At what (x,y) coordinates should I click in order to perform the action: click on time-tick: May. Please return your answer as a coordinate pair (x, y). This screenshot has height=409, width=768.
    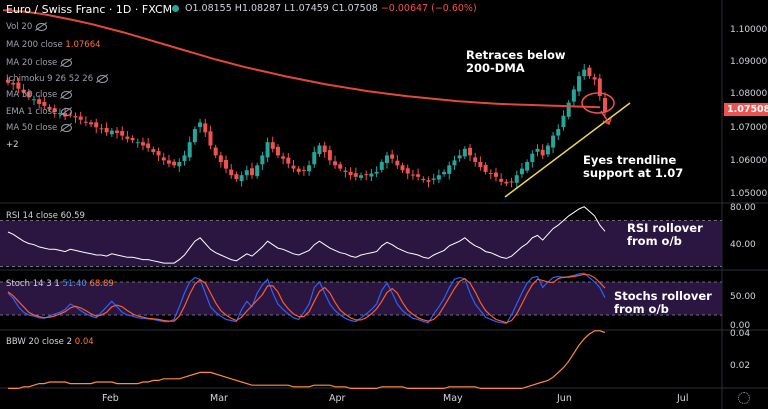
    Looking at the image, I should click on (453, 398).